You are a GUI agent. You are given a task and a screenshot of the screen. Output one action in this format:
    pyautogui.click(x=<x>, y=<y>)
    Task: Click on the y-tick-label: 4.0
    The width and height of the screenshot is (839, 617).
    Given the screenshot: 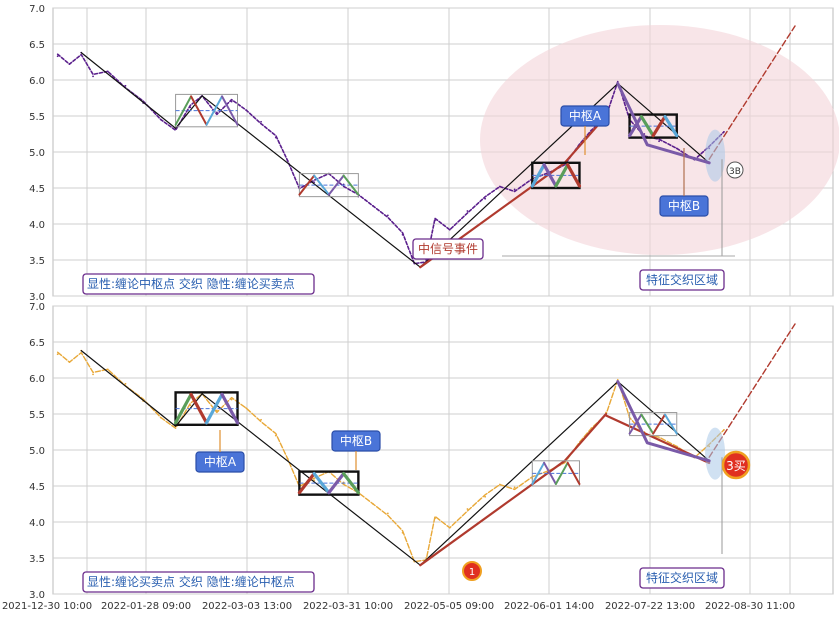 What is the action you would take?
    pyautogui.click(x=37, y=225)
    